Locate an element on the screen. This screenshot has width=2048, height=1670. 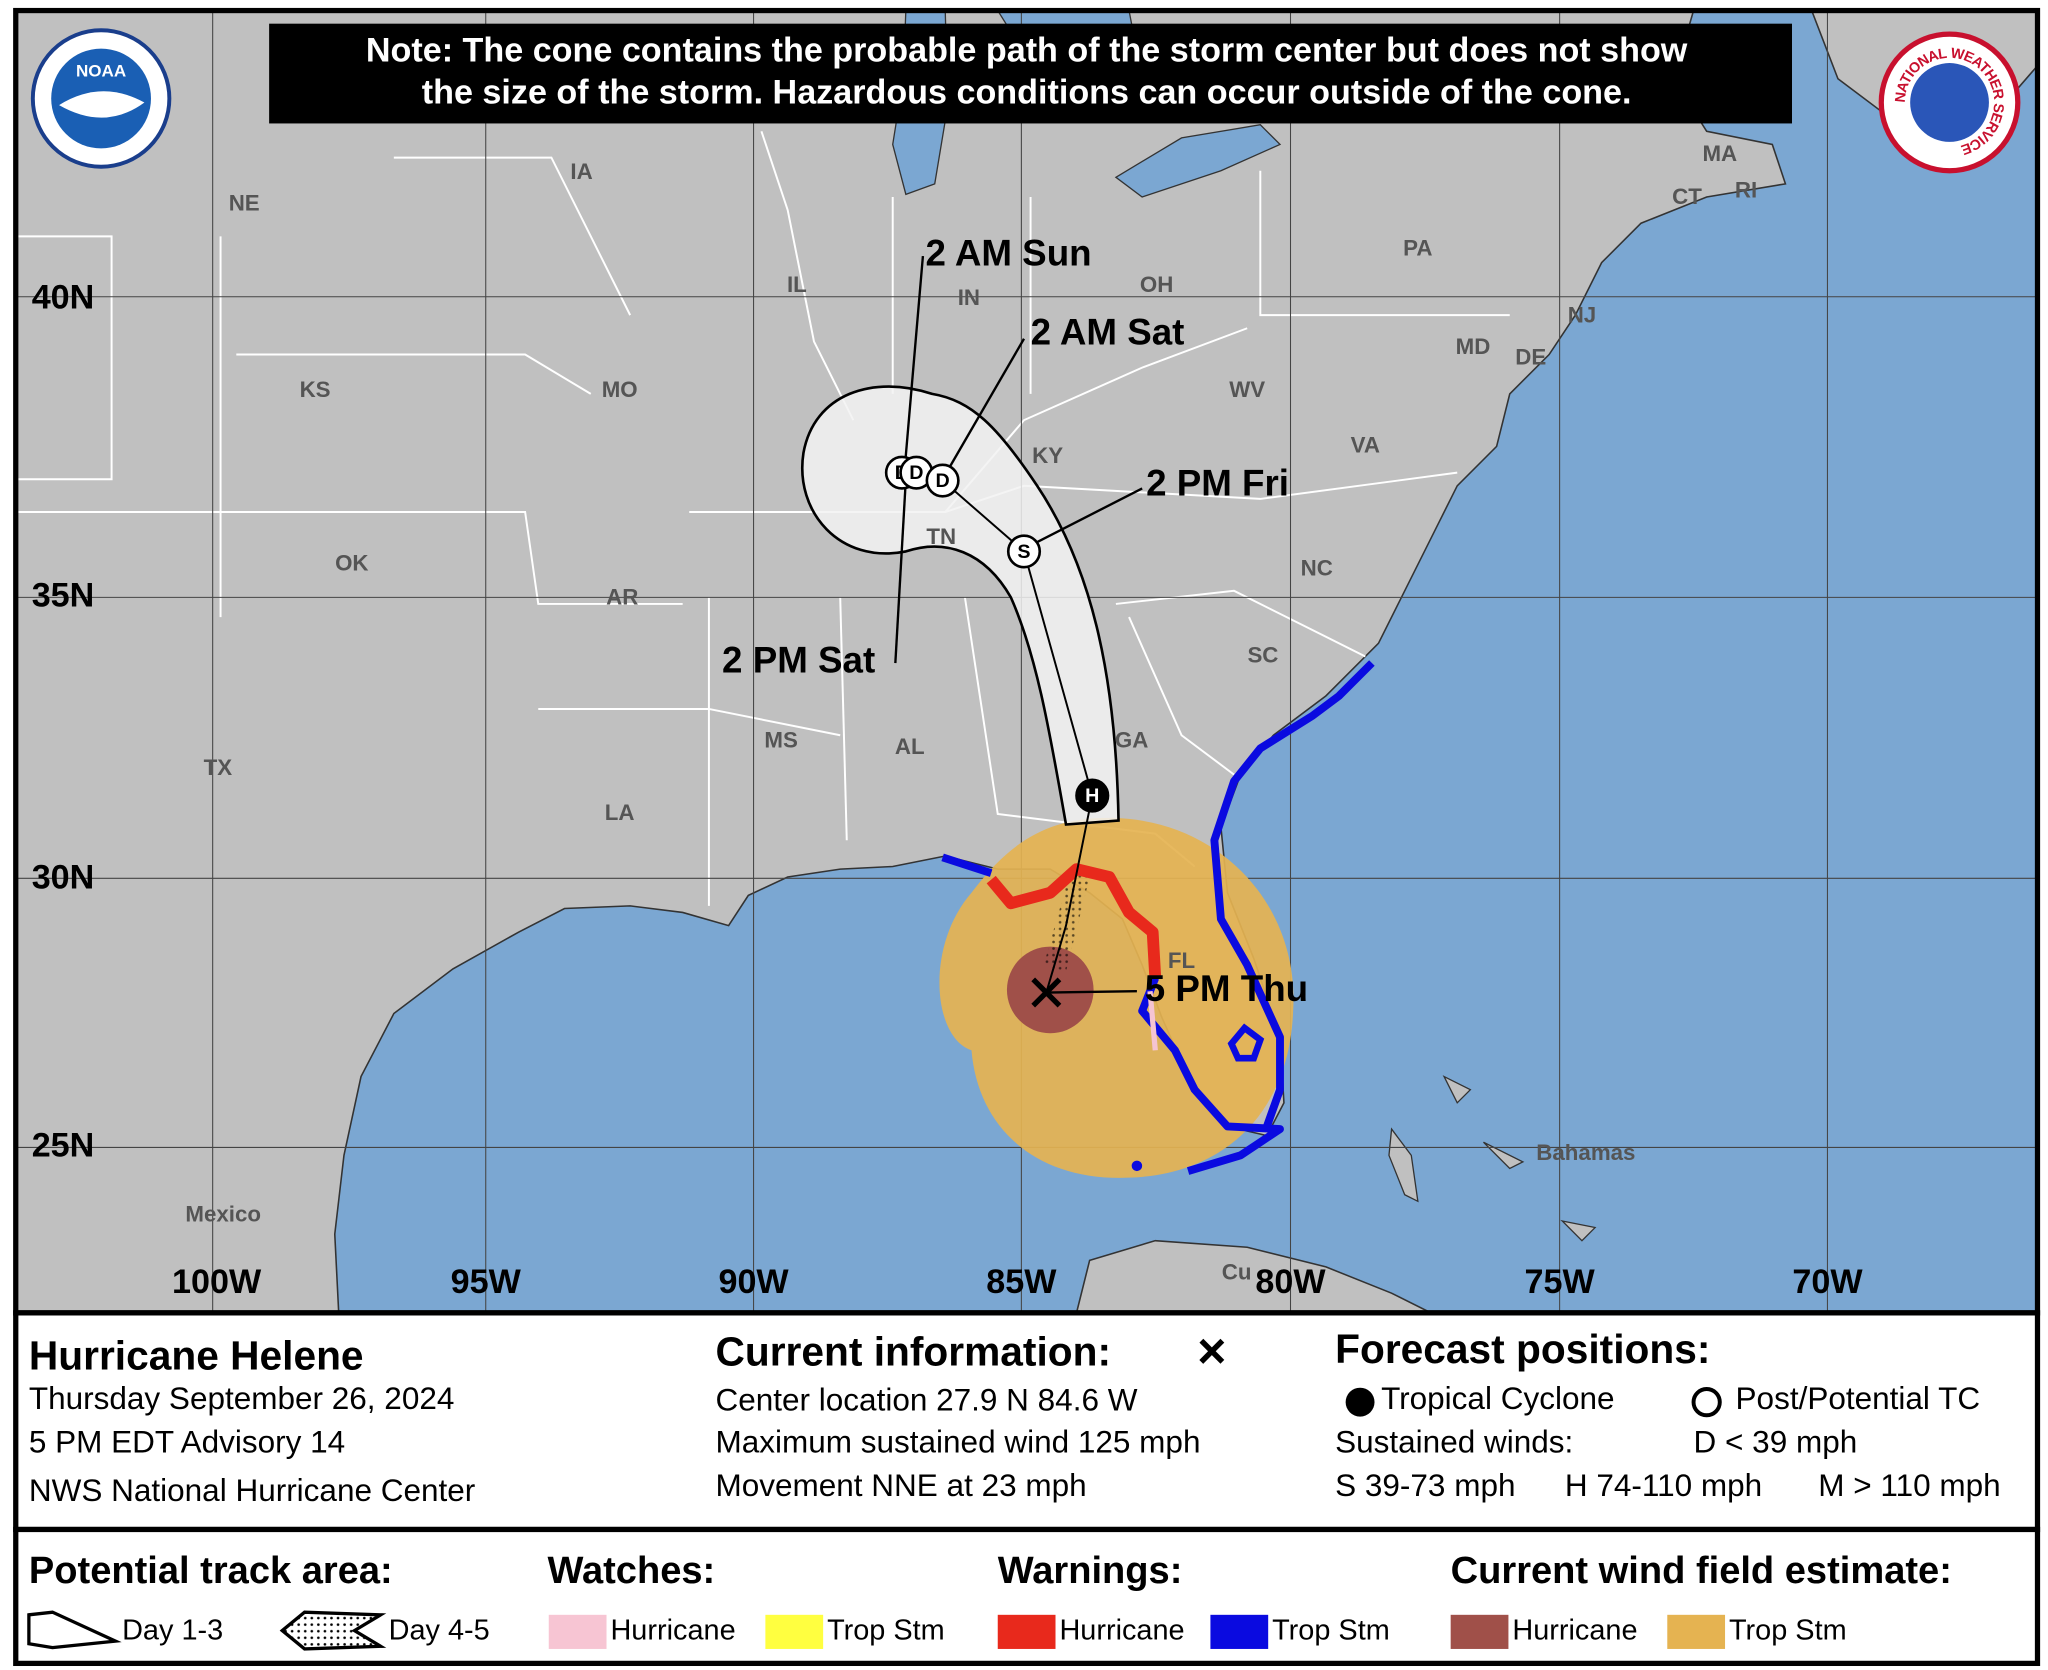
noaa-bird is located at coordinates (102, 104).